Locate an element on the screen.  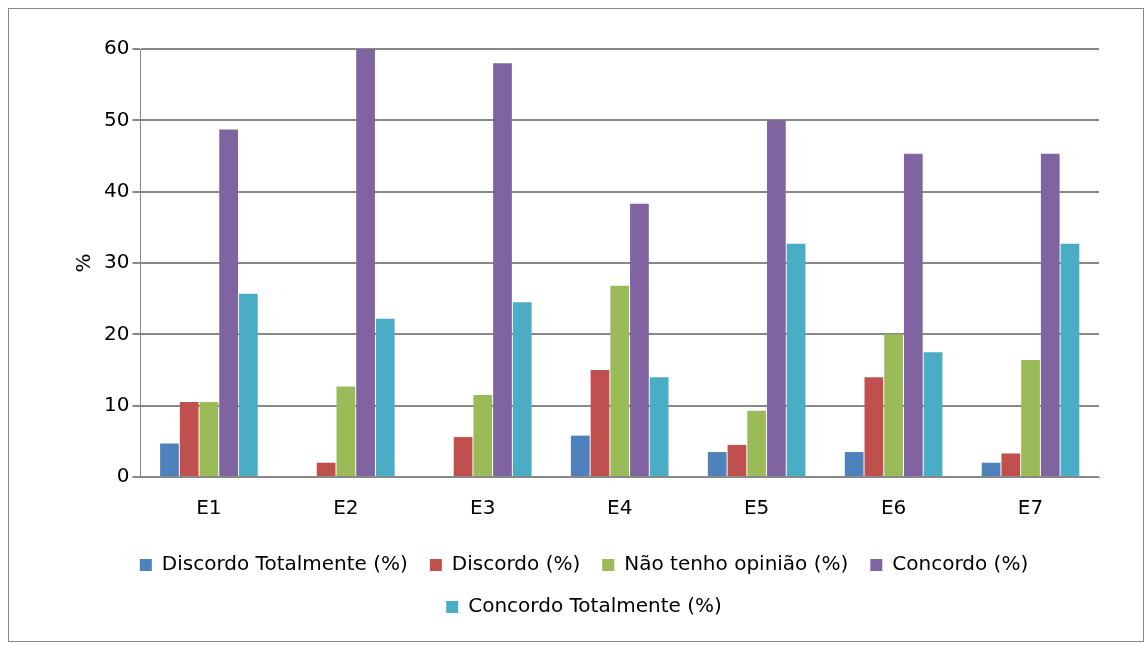
y-tick-label: 60 is located at coordinates (117, 47).